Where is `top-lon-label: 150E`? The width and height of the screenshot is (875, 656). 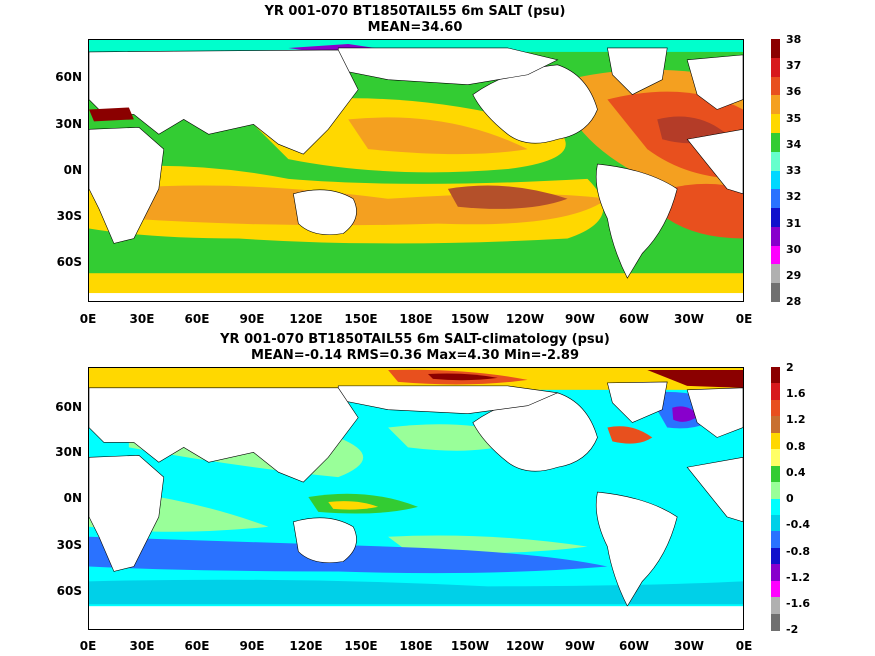 top-lon-label: 150E is located at coordinates (361, 319).